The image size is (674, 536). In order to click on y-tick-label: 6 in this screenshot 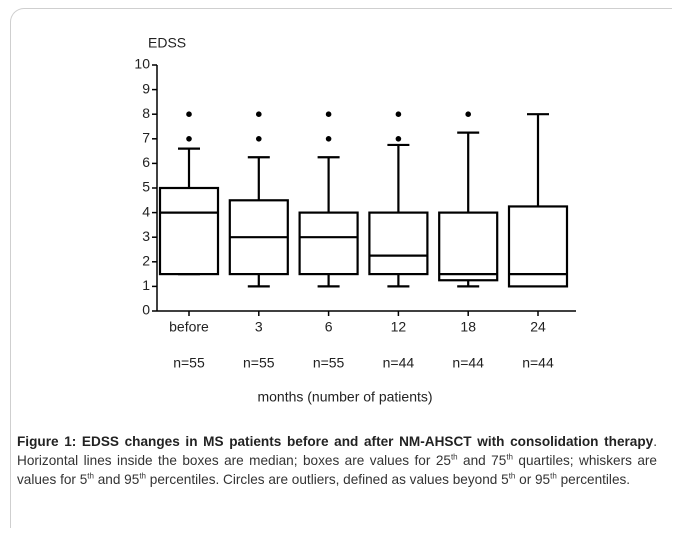, I will do `click(146, 162)`.